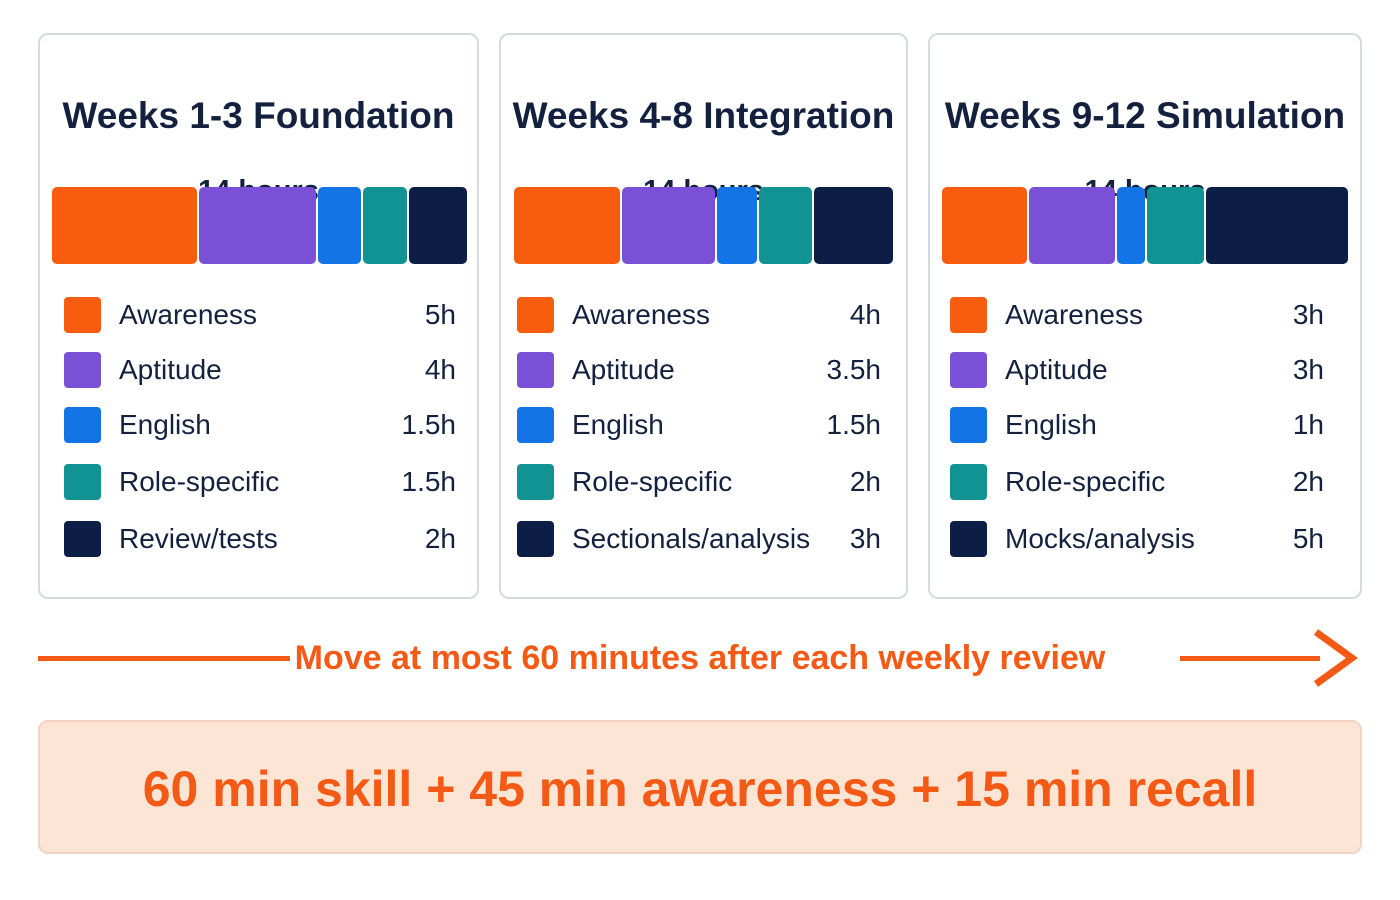  Describe the element at coordinates (437, 225) in the screenshot. I see `bar-segment-review-tests` at that location.